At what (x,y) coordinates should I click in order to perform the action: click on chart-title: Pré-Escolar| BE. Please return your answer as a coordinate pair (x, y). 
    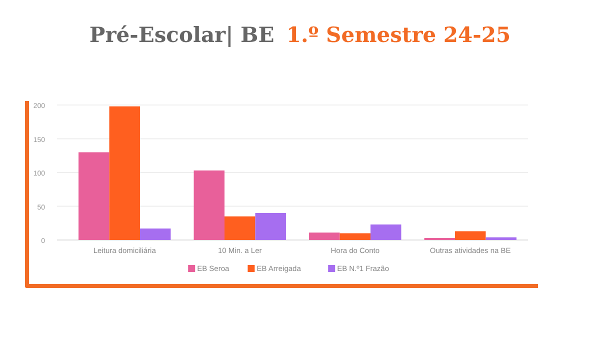
    Looking at the image, I should click on (181, 34).